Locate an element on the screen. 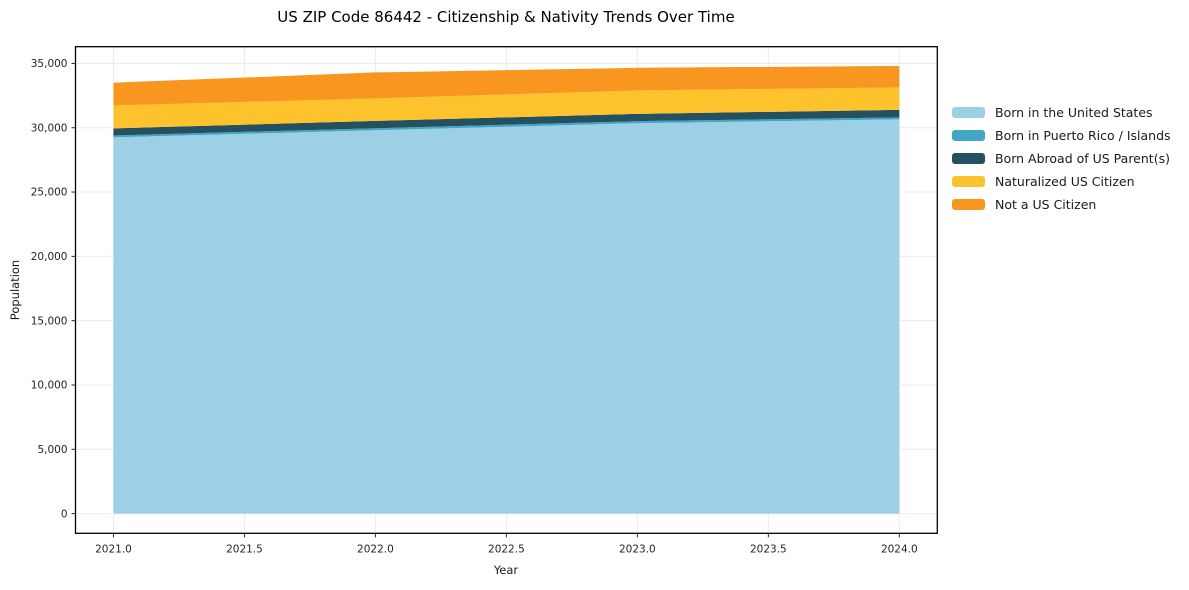  x-tick-label: 2022.5 is located at coordinates (506, 549).